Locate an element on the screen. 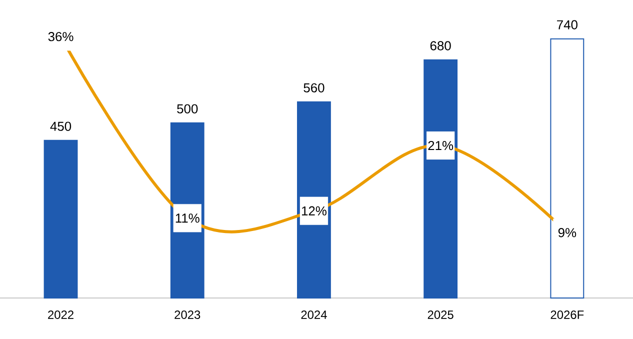 The height and width of the screenshot is (339, 633). data-label: 21% is located at coordinates (441, 145).